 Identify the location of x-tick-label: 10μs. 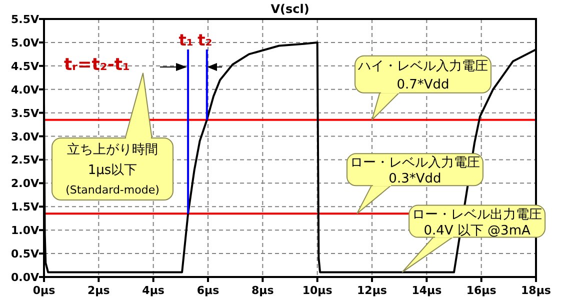
(317, 290).